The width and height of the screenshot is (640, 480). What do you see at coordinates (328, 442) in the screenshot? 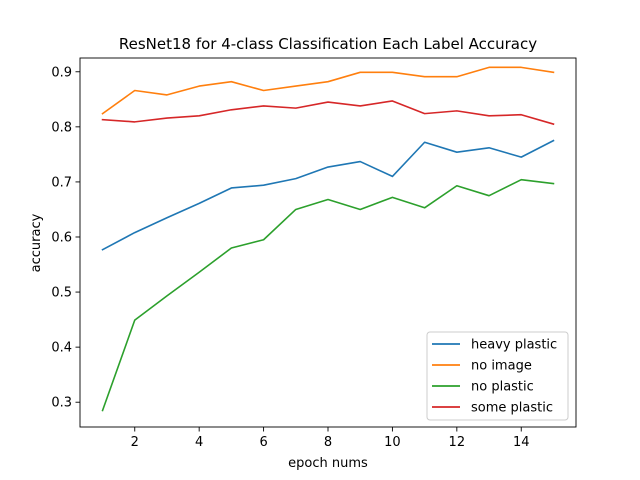
I see `x-tick-label: 8` at bounding box center [328, 442].